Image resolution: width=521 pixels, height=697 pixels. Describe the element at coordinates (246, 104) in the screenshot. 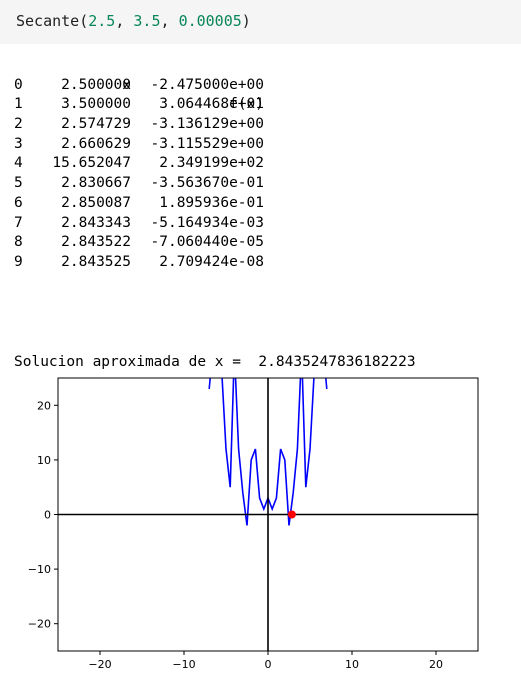

I see `column-header-fx: f(x)` at that location.